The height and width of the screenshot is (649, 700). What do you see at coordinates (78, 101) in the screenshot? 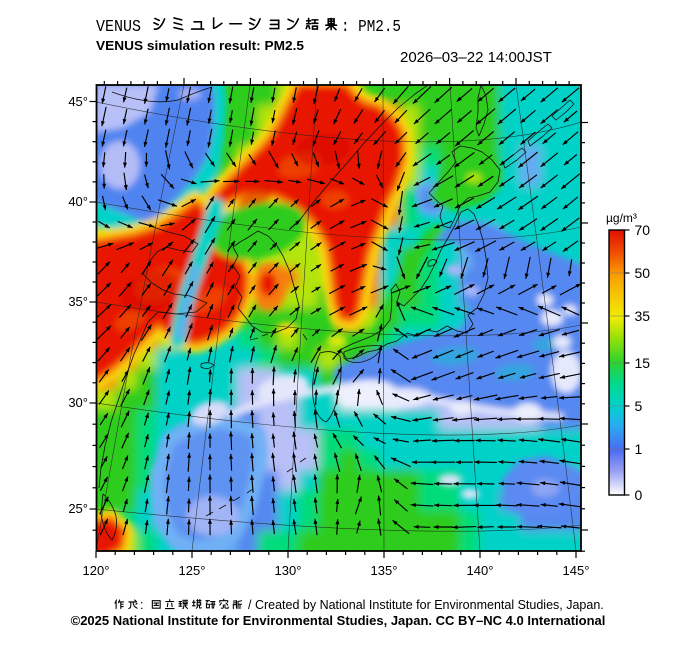
I see `svg-text: 45°` at bounding box center [78, 101].